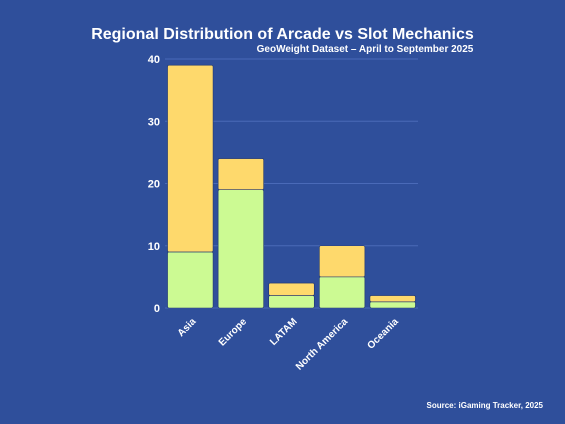 The height and width of the screenshot is (424, 565). I want to click on x-tick-label: LATAM, so click(283, 331).